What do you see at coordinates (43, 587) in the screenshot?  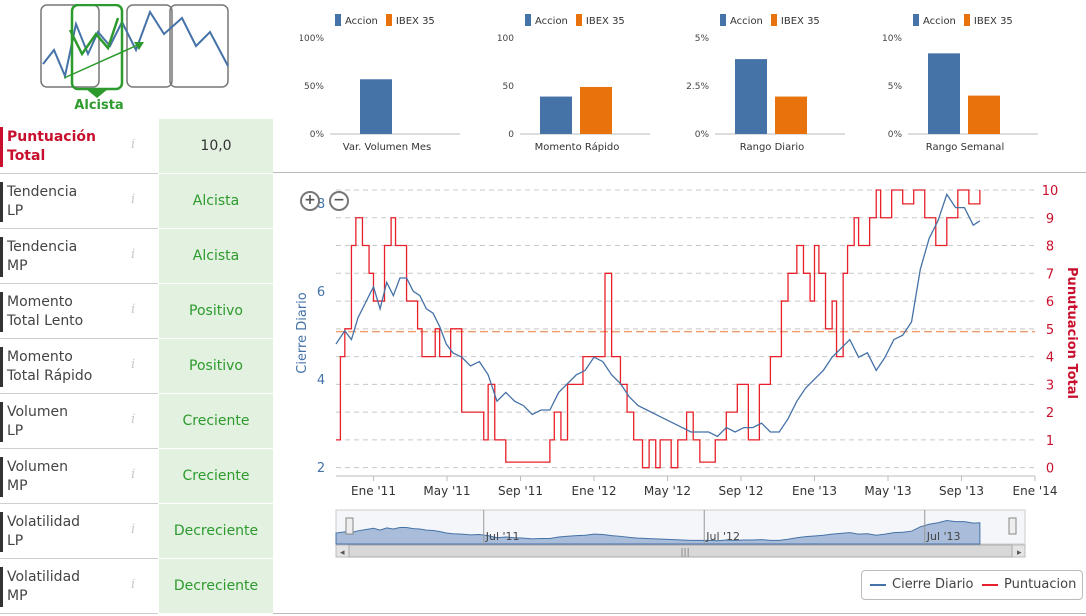 I see `indicator-label: Volatilidad MP` at bounding box center [43, 587].